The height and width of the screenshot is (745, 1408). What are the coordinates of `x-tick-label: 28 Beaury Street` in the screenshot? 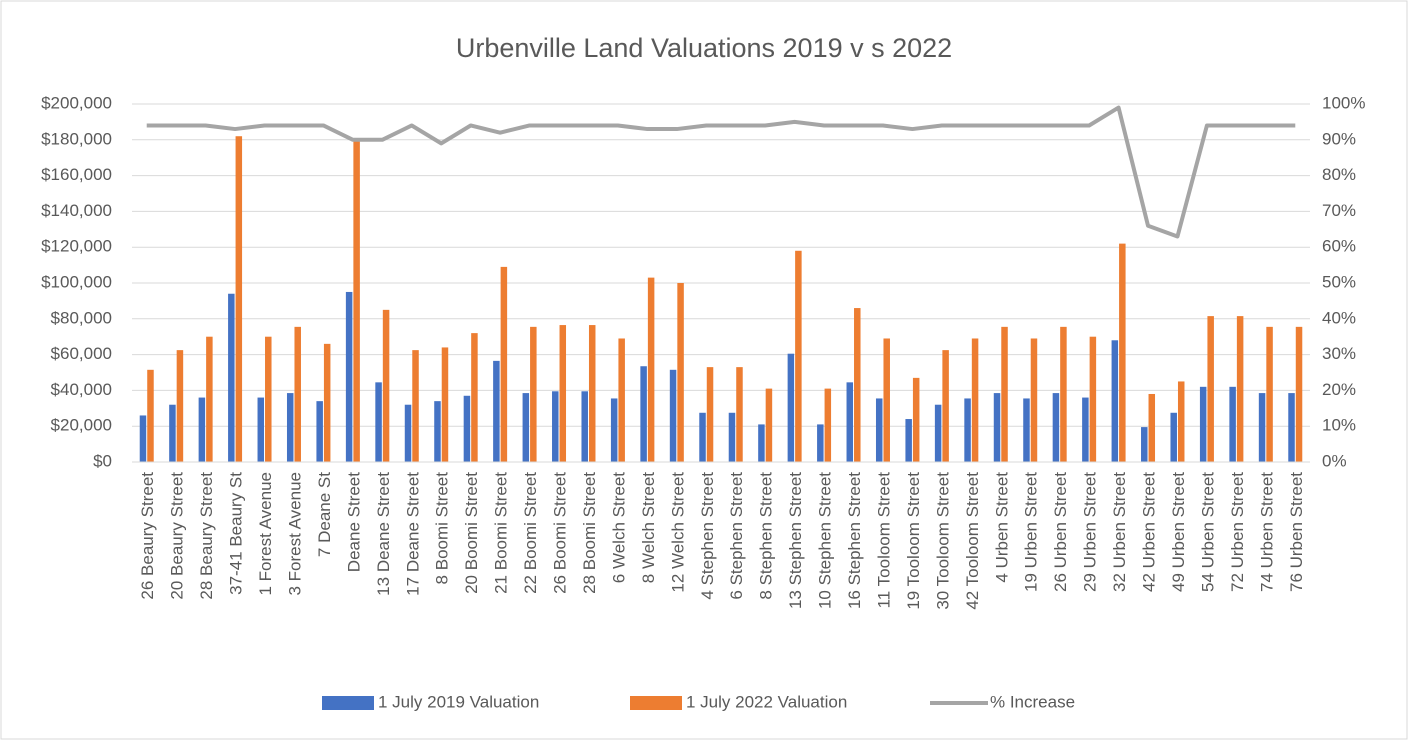 It's located at (206, 536).